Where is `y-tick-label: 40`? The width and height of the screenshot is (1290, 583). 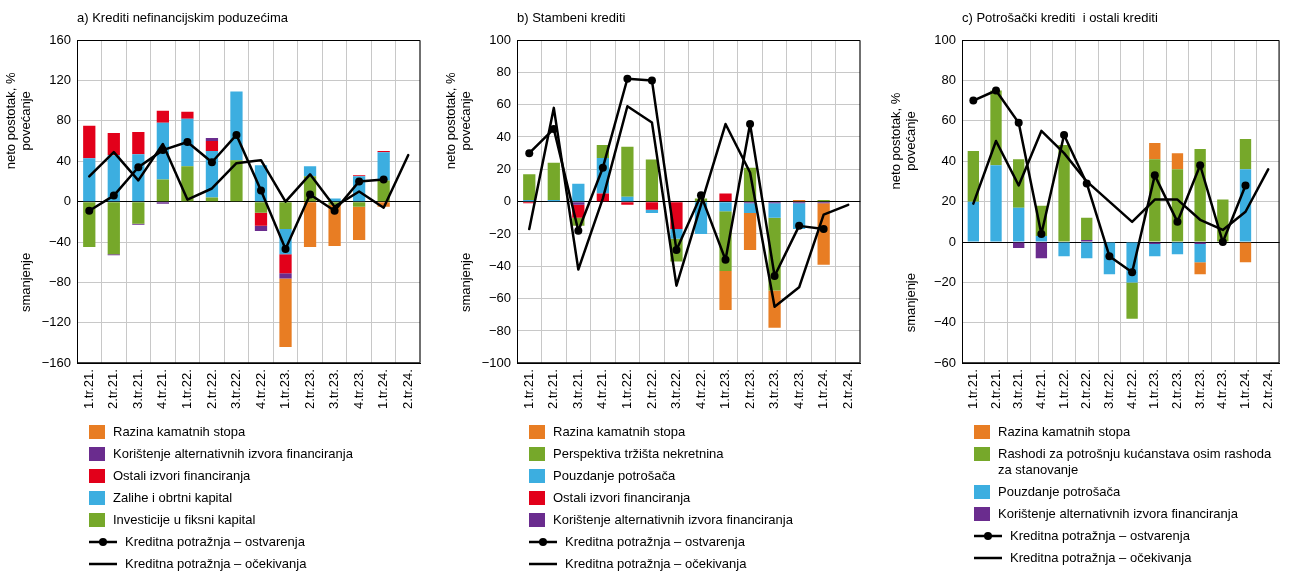
y-tick-label: 40 is located at coordinates (948, 160).